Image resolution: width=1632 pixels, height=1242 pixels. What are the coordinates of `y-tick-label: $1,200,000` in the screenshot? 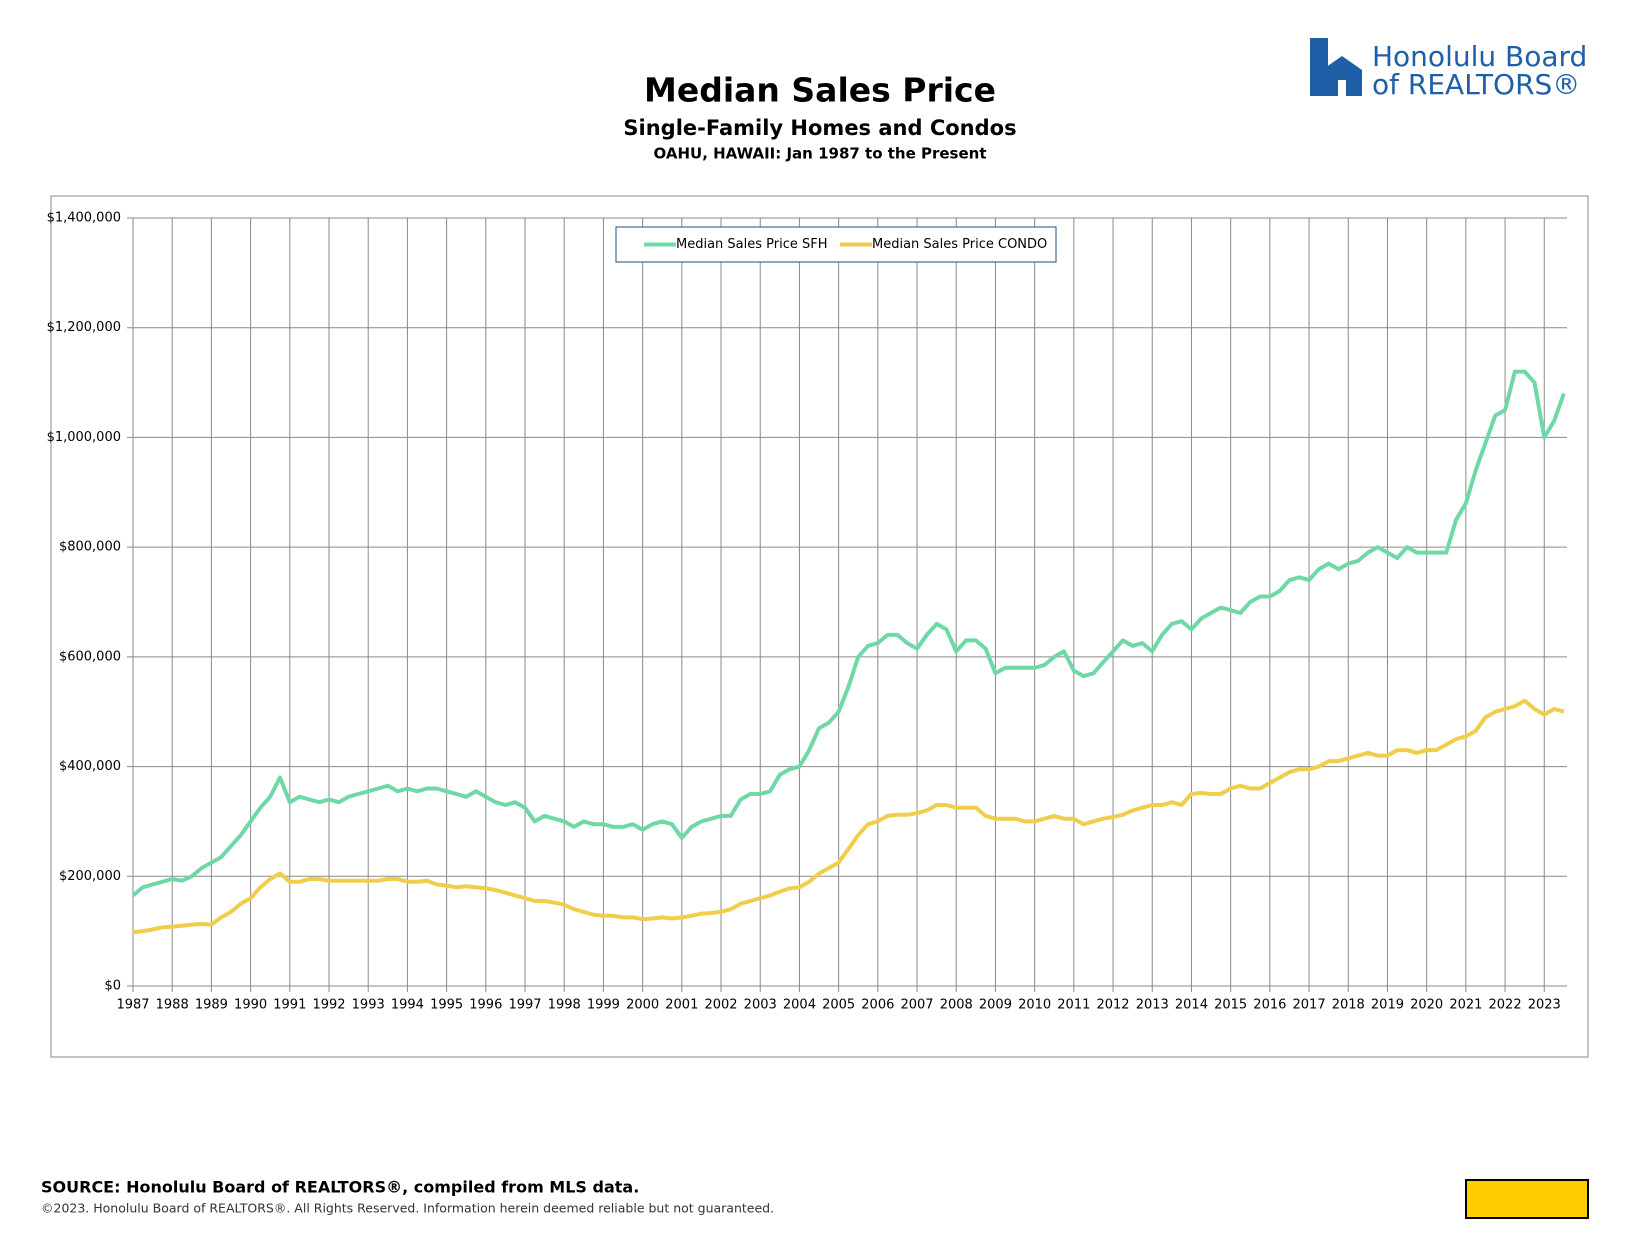 It's located at (84, 327).